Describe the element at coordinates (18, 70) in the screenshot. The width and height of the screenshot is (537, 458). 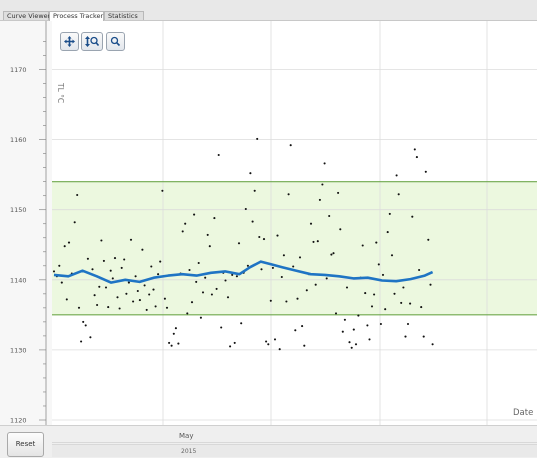
I see `y-tick-label: 1170` at that location.